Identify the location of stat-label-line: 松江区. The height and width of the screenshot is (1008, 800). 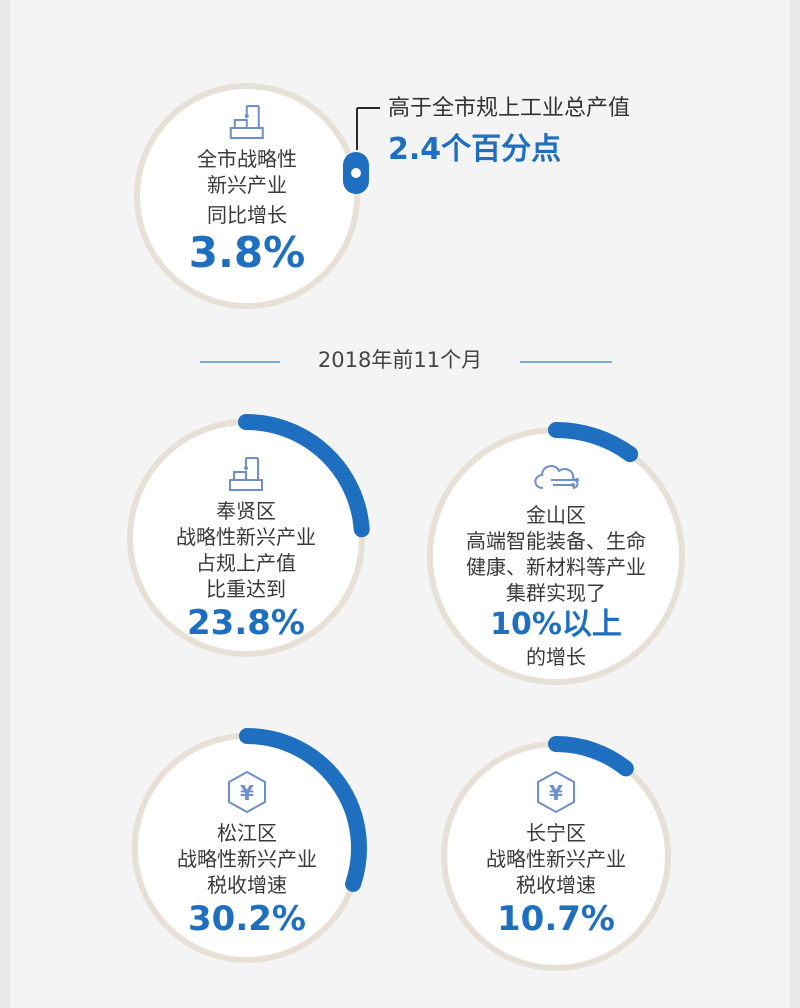
(247, 833).